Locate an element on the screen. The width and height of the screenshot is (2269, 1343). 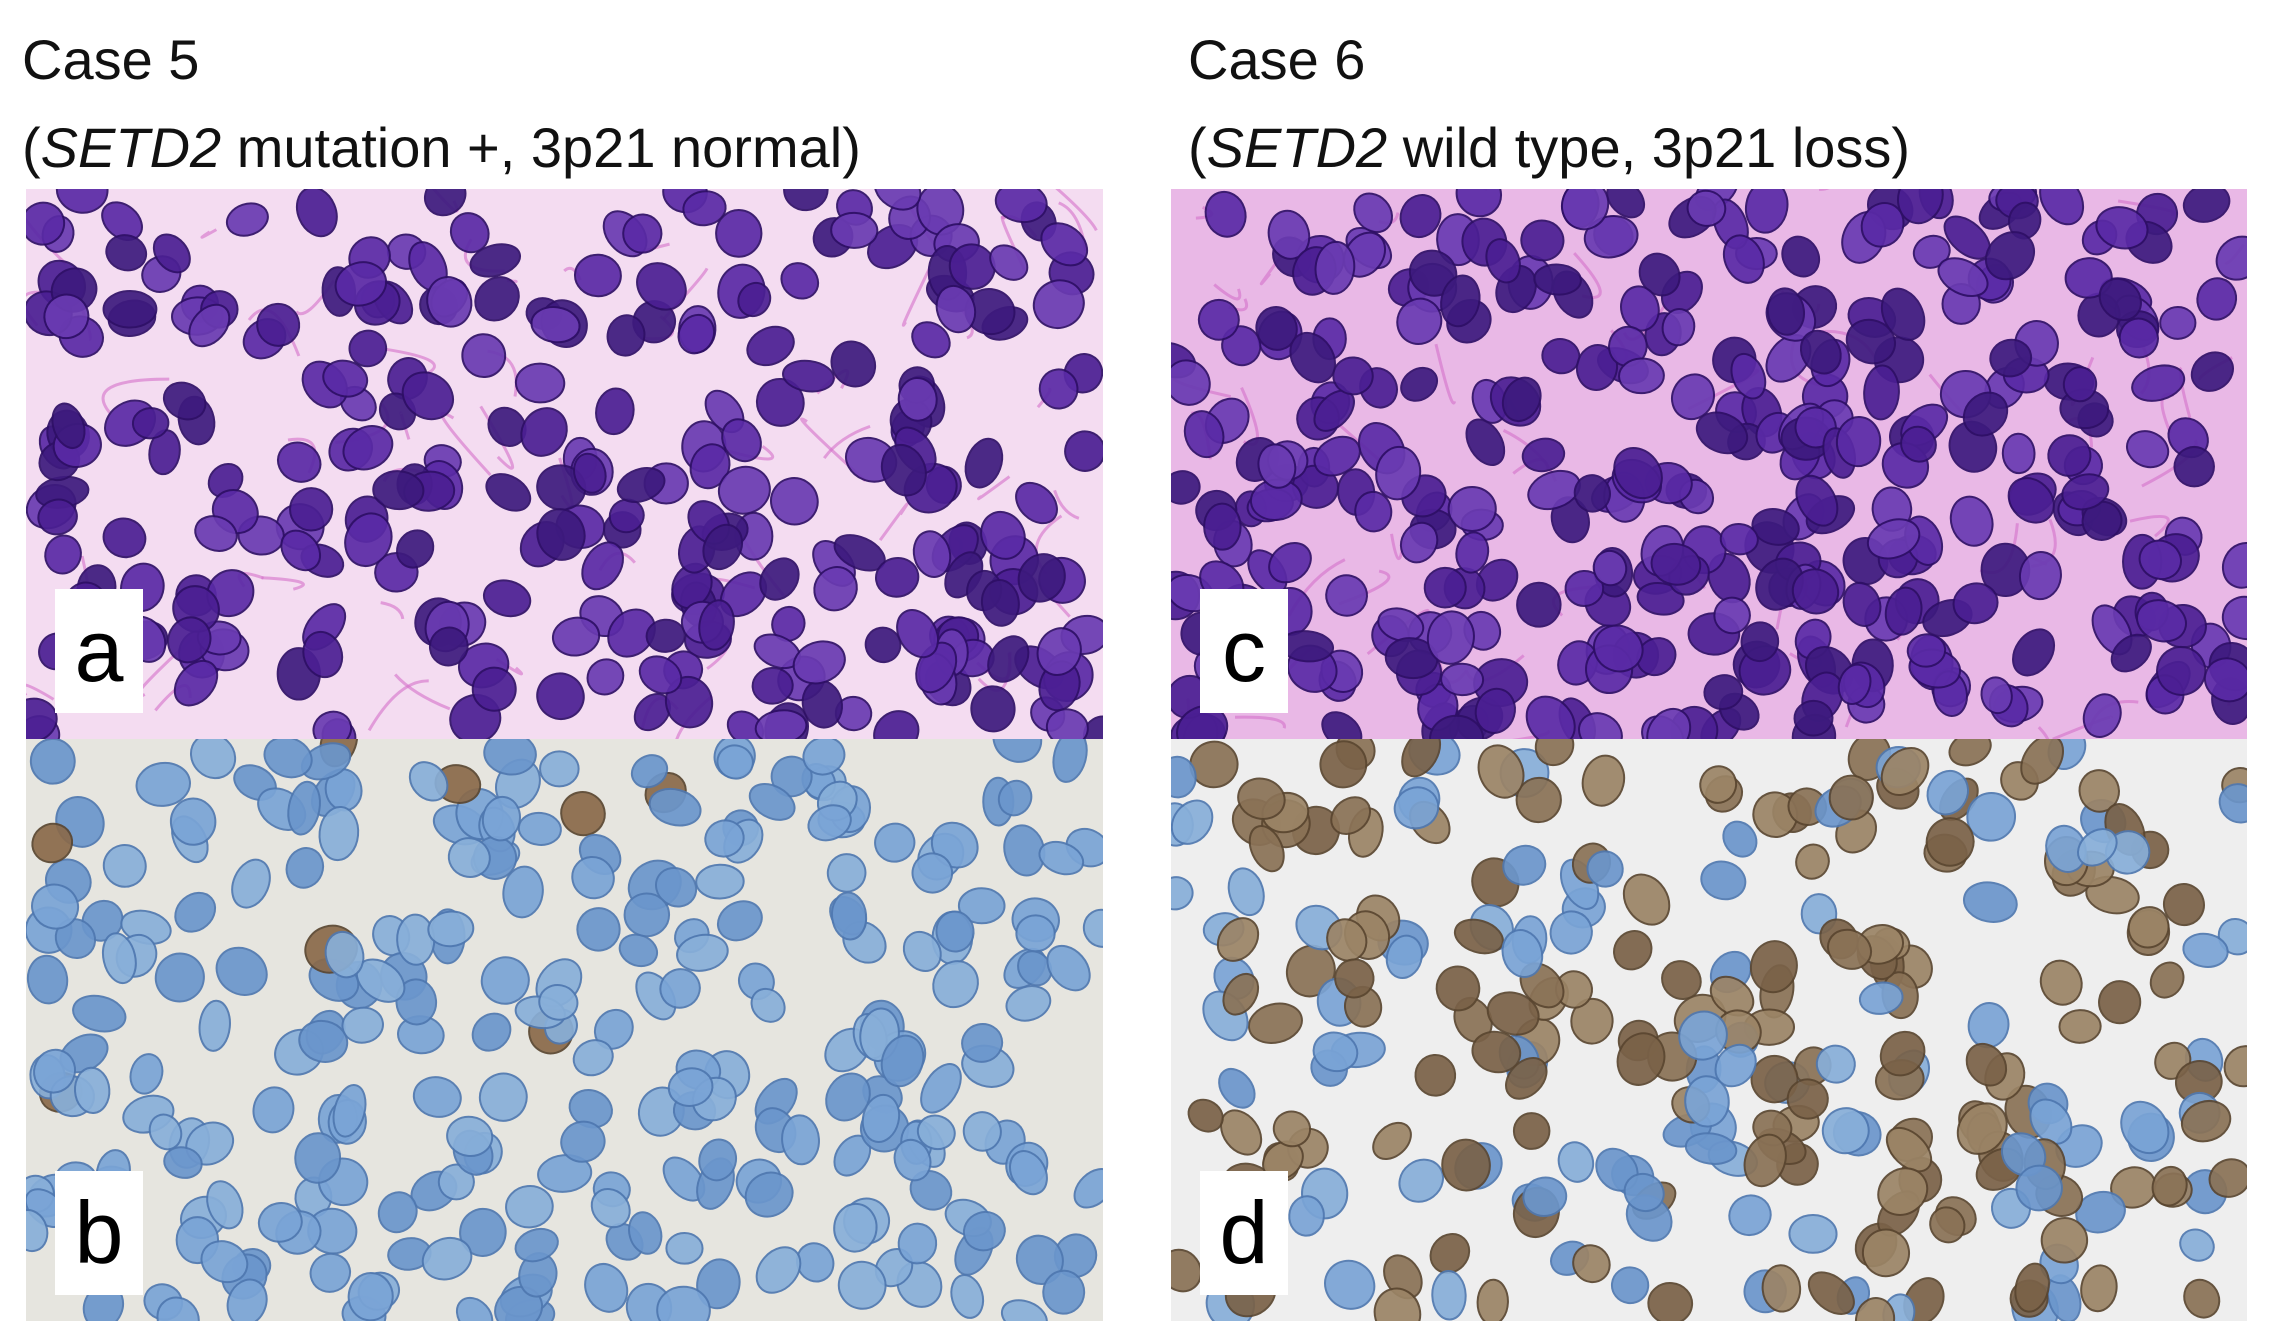
paren: ( is located at coordinates (31, 147).